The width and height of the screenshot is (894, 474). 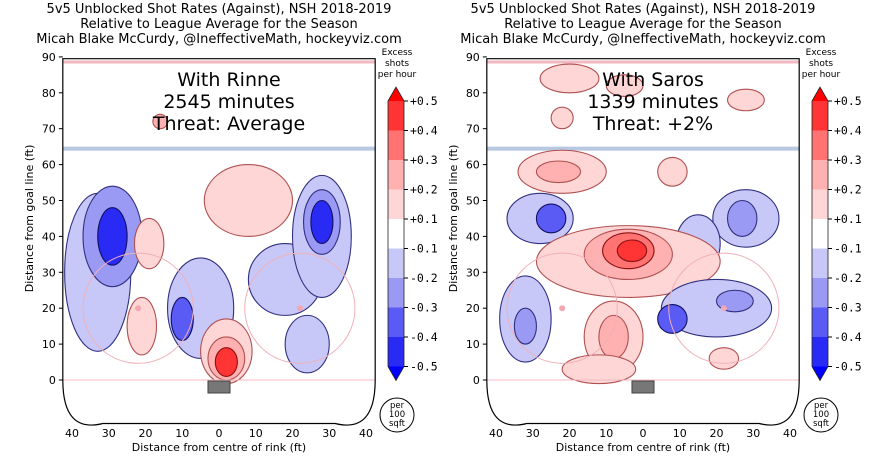 What do you see at coordinates (473, 93) in the screenshot?
I see `y-tick-label: 80` at bounding box center [473, 93].